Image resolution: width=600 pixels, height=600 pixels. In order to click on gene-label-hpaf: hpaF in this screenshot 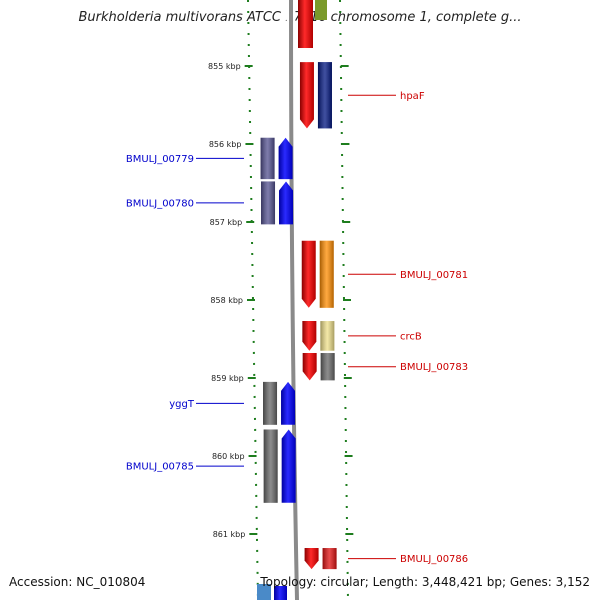, I will do `click(412, 96)`.